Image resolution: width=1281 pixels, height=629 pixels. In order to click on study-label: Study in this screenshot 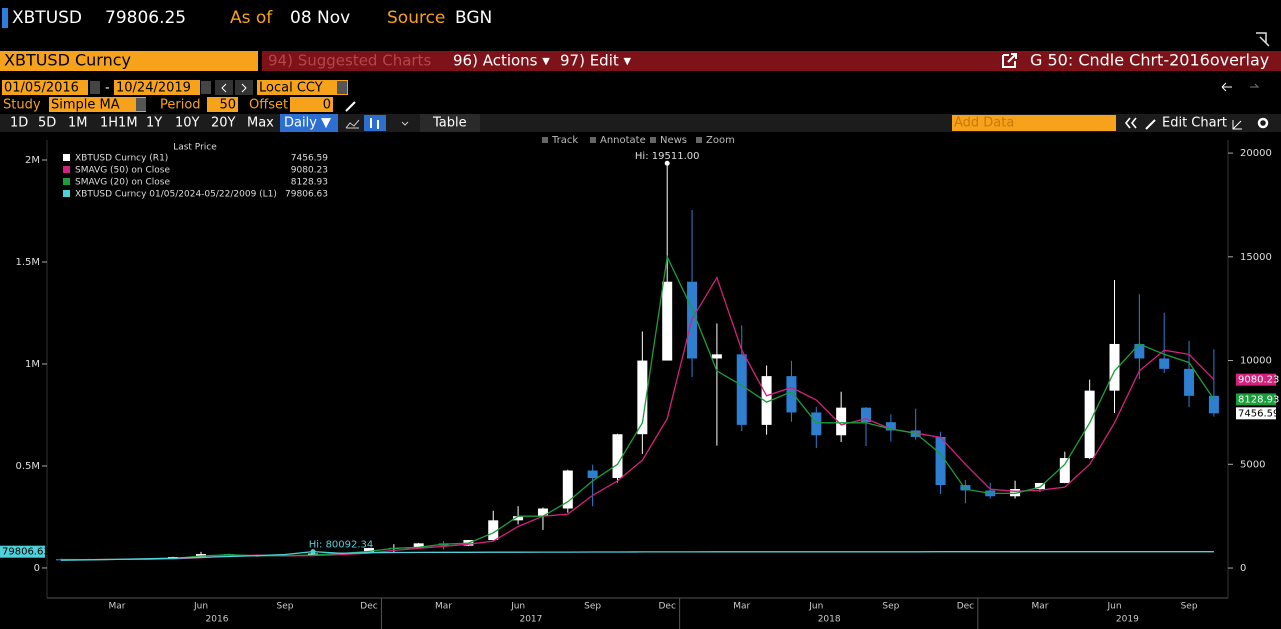, I will do `click(22, 105)`.